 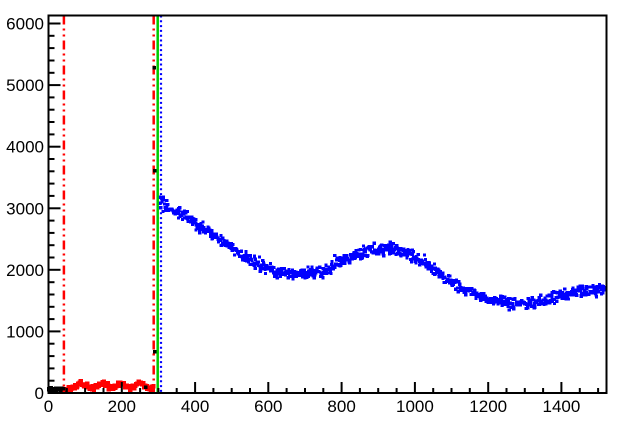 What do you see at coordinates (112, 204) in the screenshot?
I see `reference-lines` at bounding box center [112, 204].